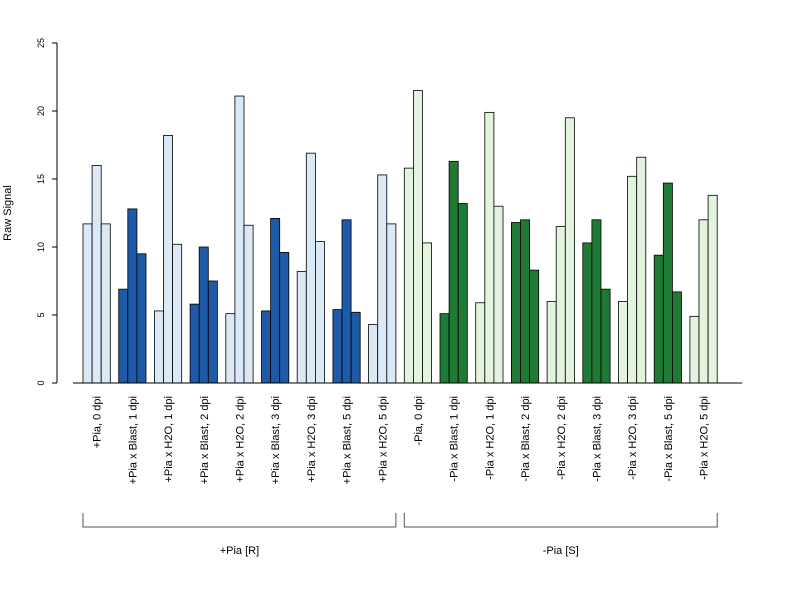 The height and width of the screenshot is (600, 800). Describe the element at coordinates (705, 438) in the screenshot. I see `x-tick-label: -Pia x H2O, 5 dpi` at that location.